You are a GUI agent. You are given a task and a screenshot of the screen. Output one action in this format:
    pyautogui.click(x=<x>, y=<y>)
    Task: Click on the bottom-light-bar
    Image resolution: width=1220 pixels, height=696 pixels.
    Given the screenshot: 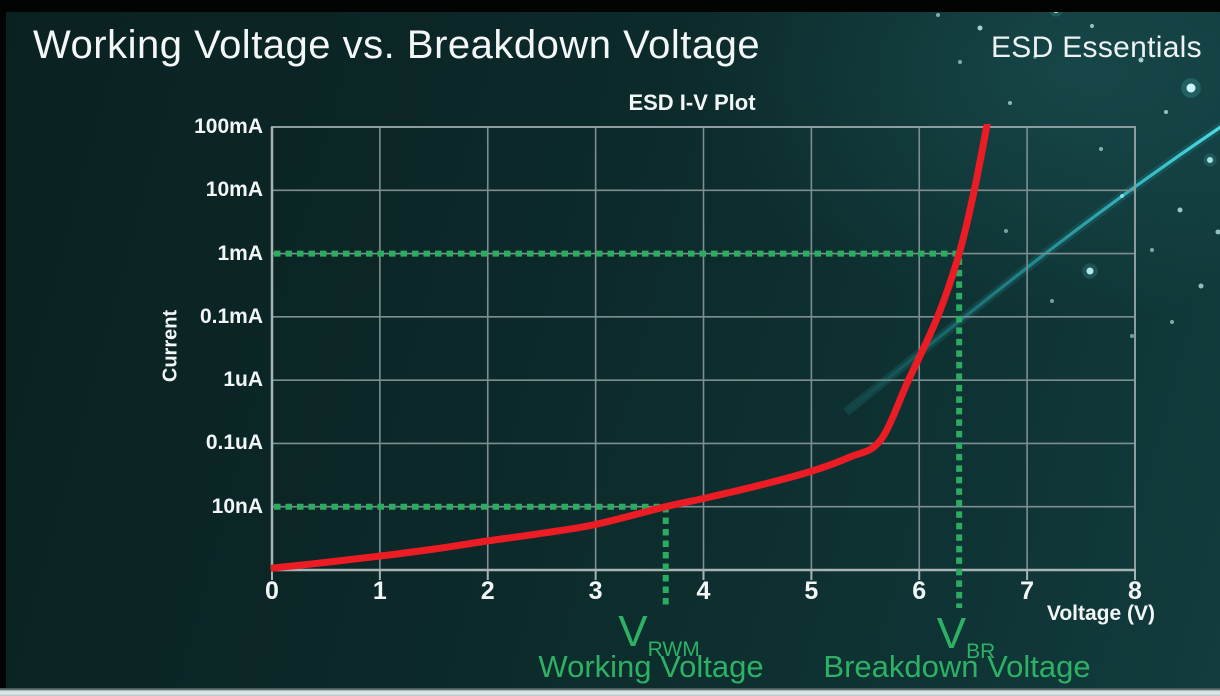 What is the action you would take?
    pyautogui.click(x=610, y=692)
    